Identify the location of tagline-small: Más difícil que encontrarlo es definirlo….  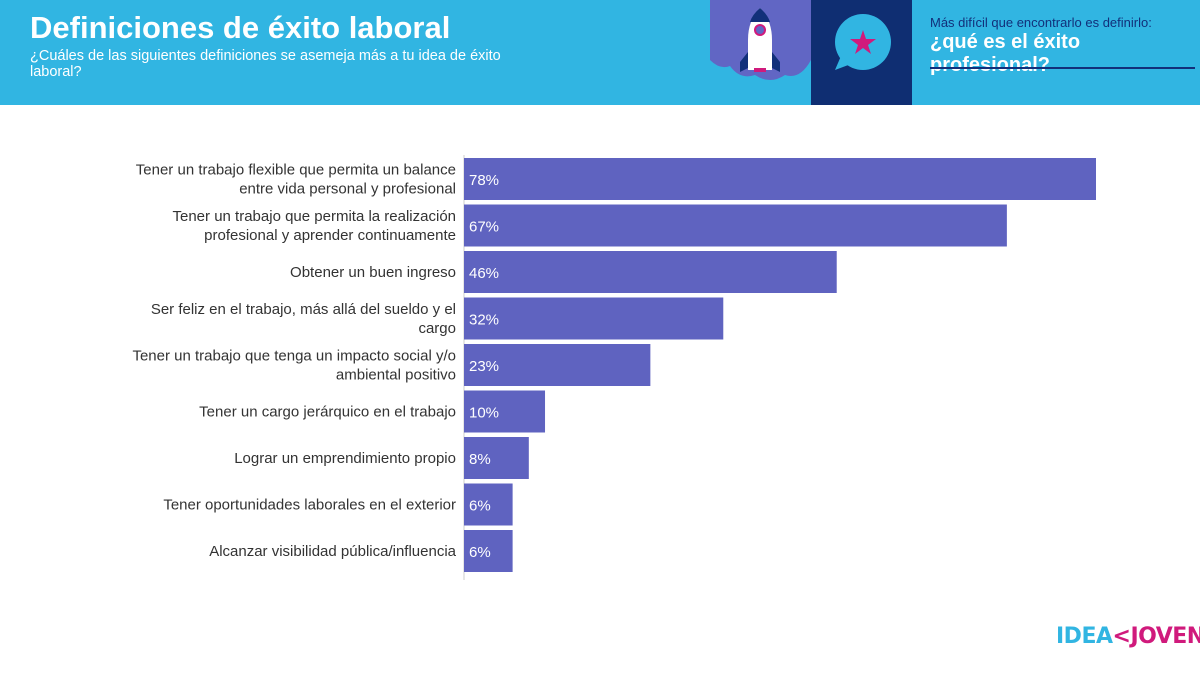
(1041, 22).